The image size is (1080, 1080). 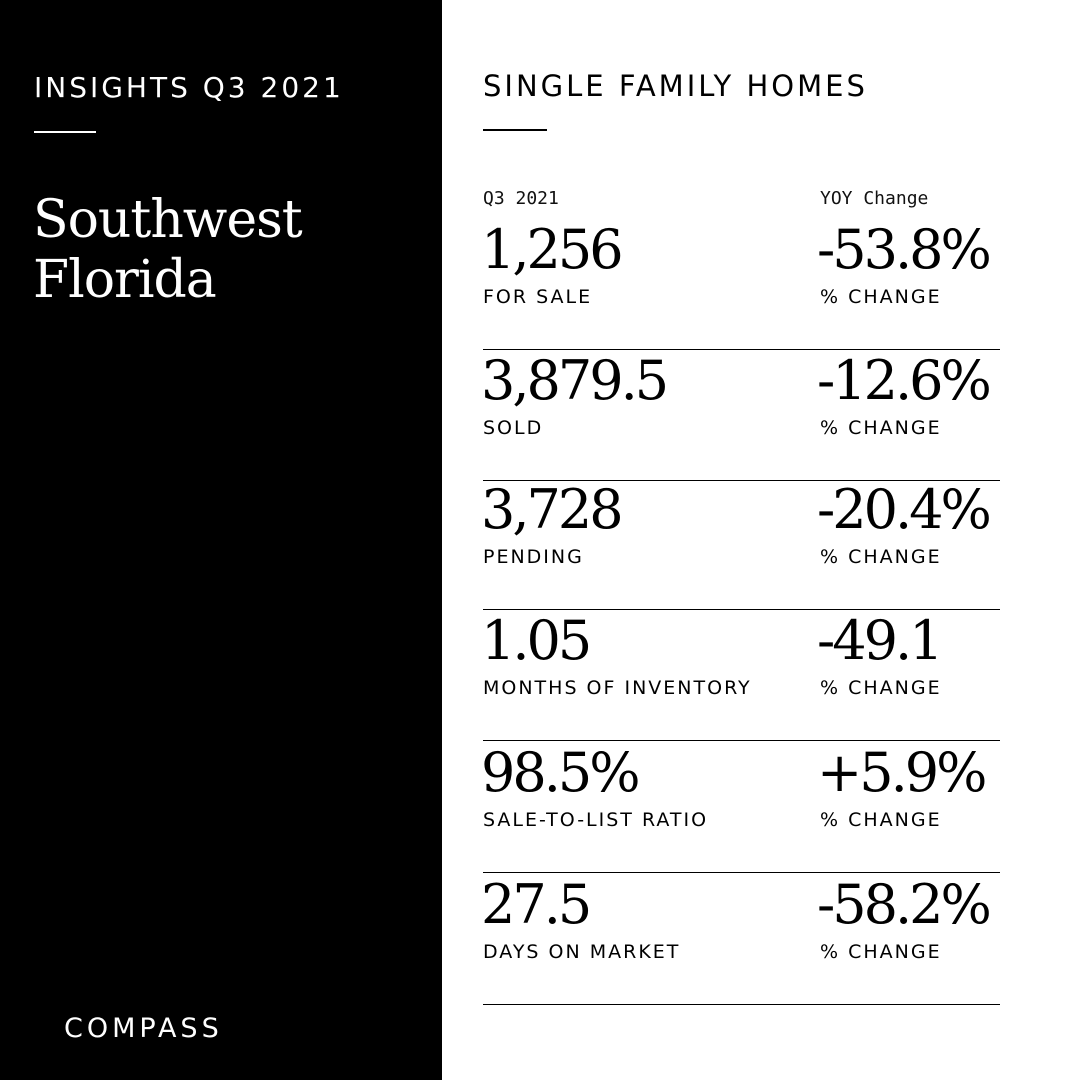 What do you see at coordinates (740, 939) in the screenshot?
I see `stat-row-days-on-market: 27.5 DAYS ON MARKET -58.2% % CHANGE` at bounding box center [740, 939].